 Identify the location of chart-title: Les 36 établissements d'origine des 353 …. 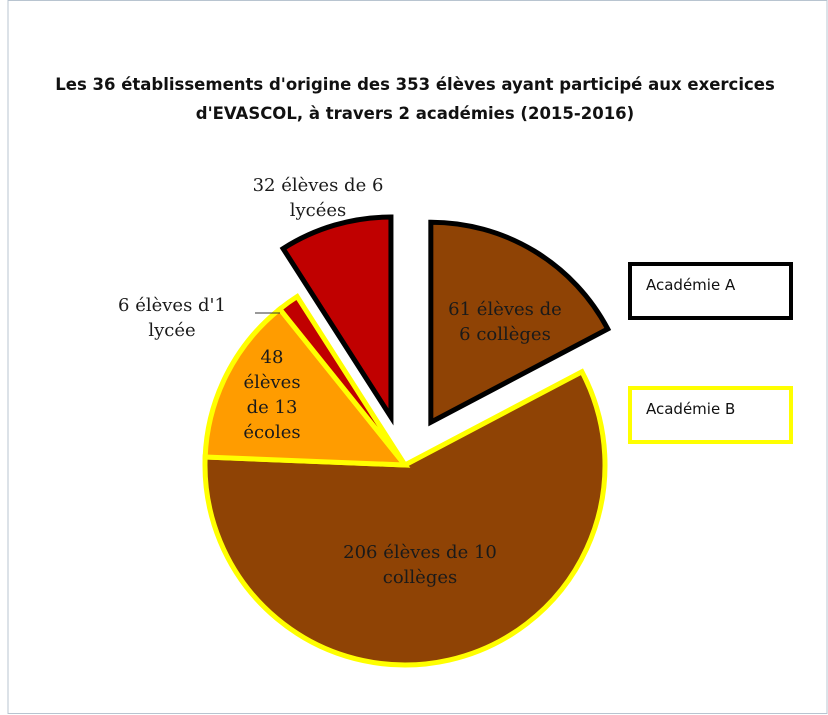
(415, 99).